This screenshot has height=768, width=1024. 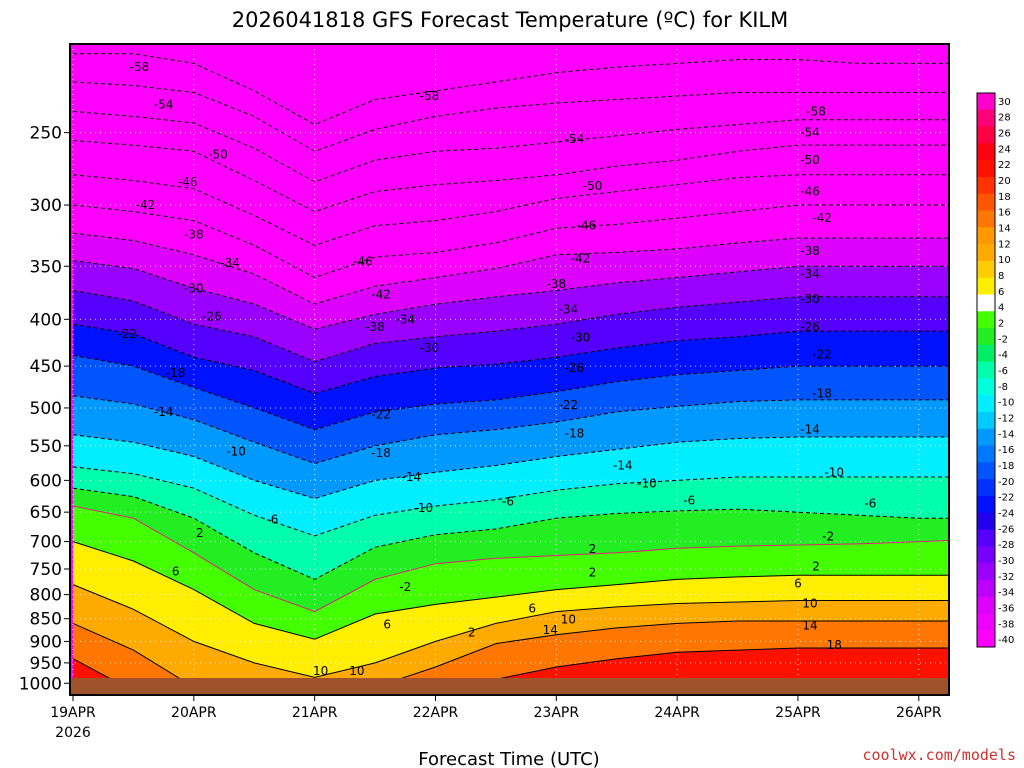 I want to click on y-tick-label: 650, so click(x=46, y=513).